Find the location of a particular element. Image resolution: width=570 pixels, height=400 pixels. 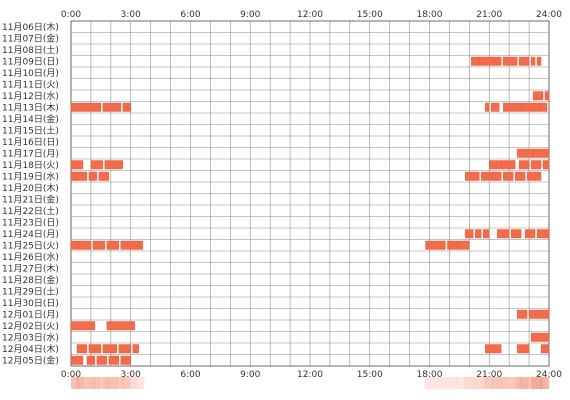

row-label: 11月14日(金) is located at coordinates (30, 119).